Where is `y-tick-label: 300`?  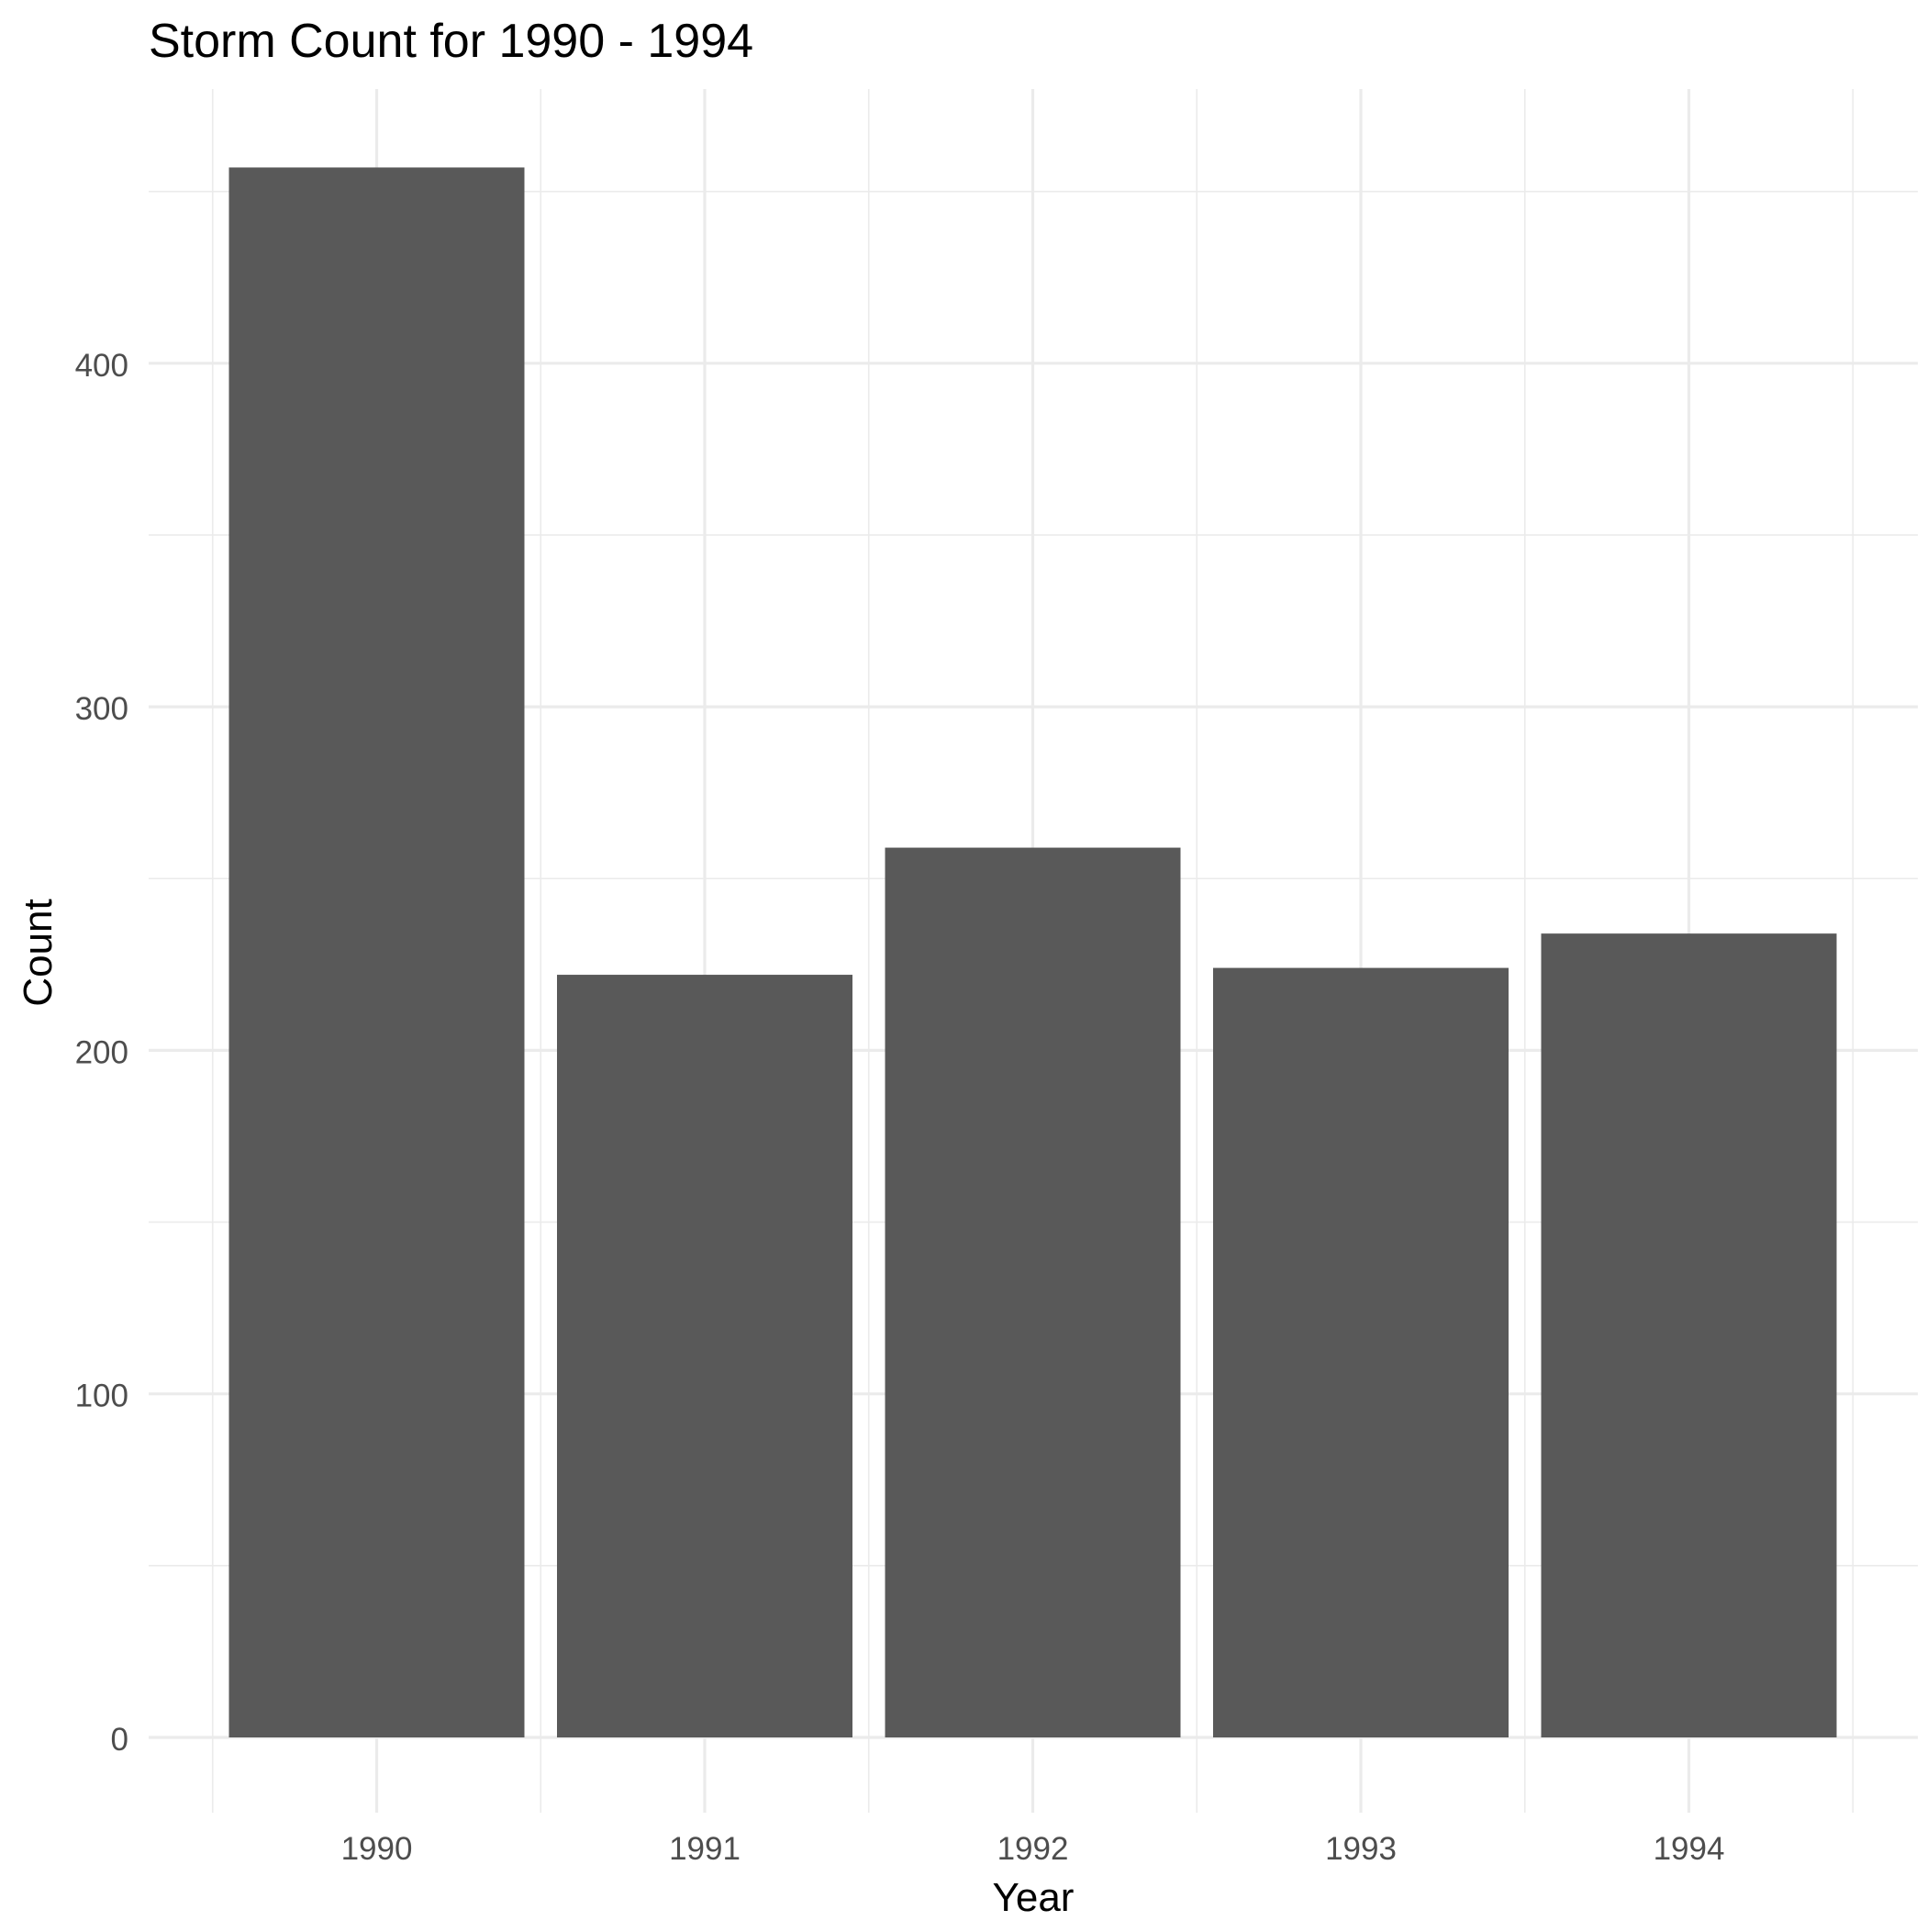
y-tick-label: 300 is located at coordinates (101, 709).